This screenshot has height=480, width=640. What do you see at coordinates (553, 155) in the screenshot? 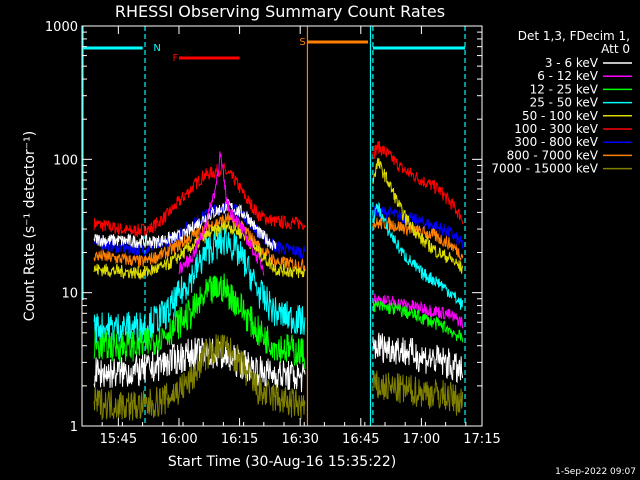
I see `legend-label-7: 800 - 7000 keV` at bounding box center [553, 155].